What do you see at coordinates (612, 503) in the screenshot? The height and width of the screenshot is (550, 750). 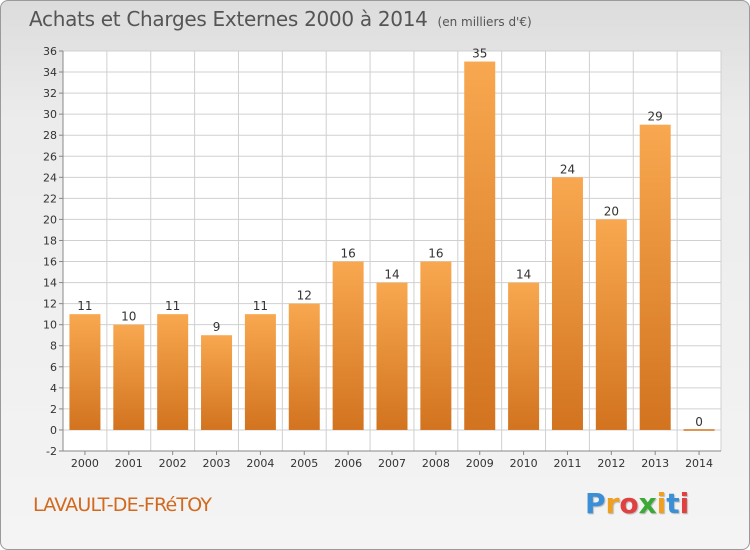 I see `logo-letter: r` at bounding box center [612, 503].